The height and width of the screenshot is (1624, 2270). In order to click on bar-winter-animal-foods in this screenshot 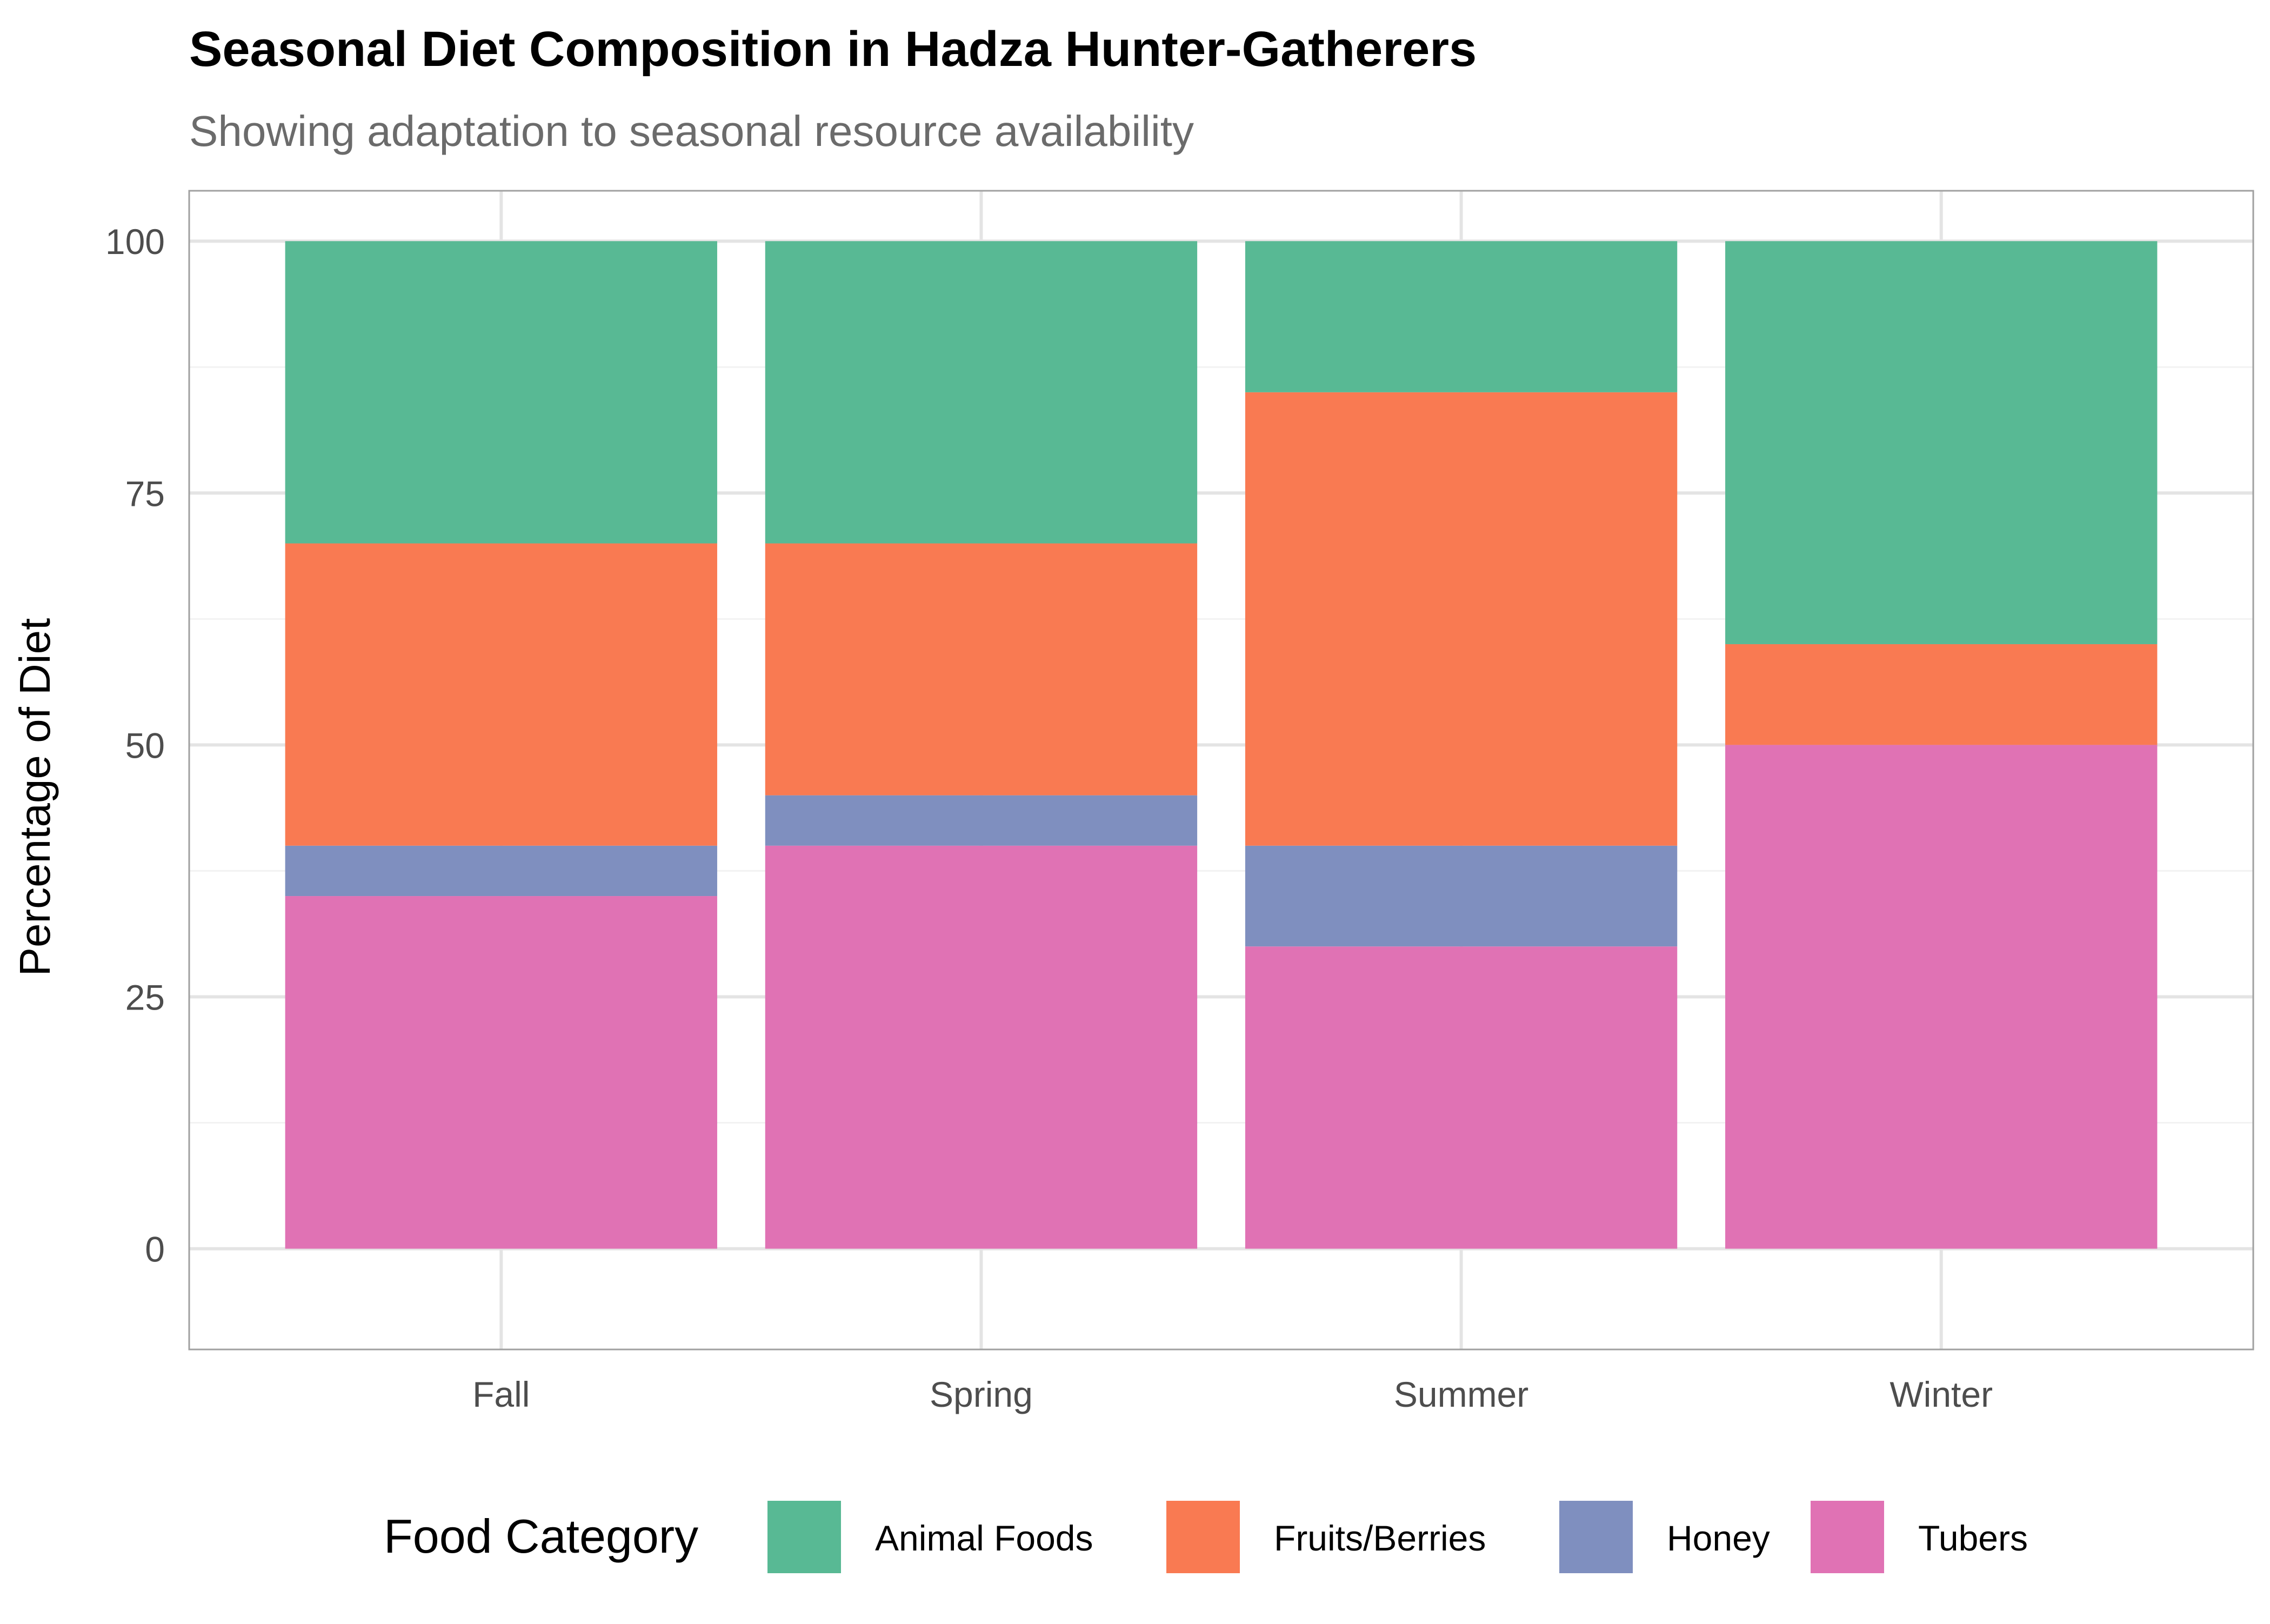, I will do `click(1941, 442)`.